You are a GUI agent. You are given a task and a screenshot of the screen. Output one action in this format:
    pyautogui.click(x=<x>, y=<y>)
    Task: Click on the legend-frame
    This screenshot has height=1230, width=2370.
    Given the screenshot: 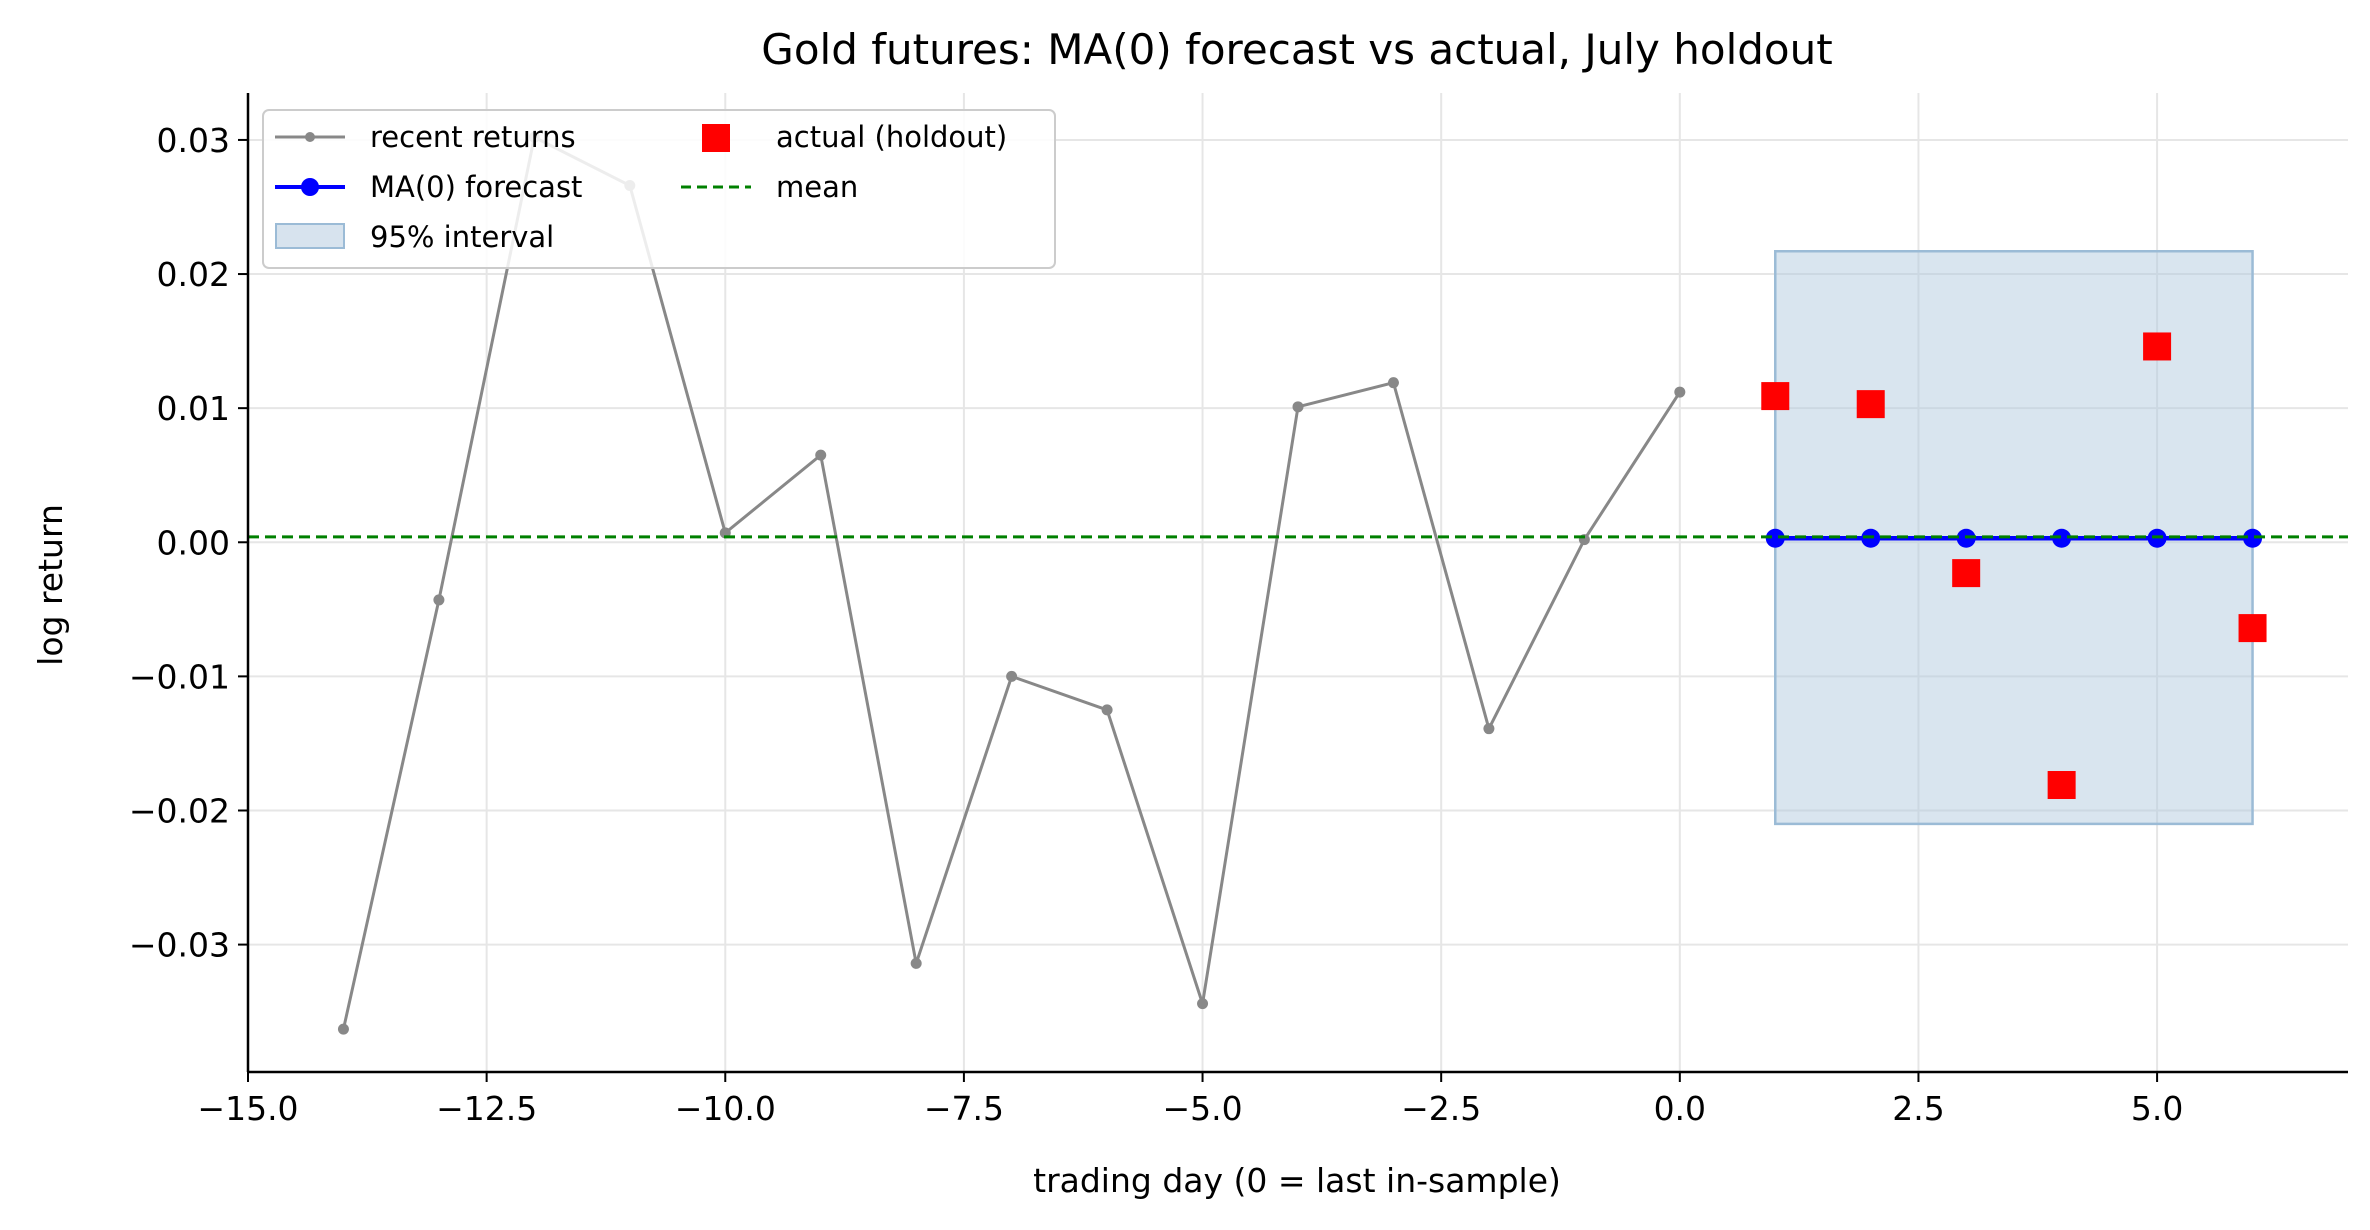 What is the action you would take?
    pyautogui.click(x=659, y=189)
    